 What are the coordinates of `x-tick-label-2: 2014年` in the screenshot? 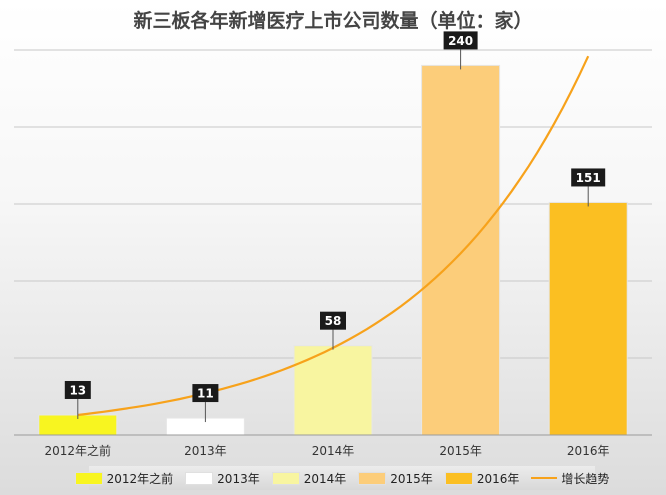 It's located at (333, 451).